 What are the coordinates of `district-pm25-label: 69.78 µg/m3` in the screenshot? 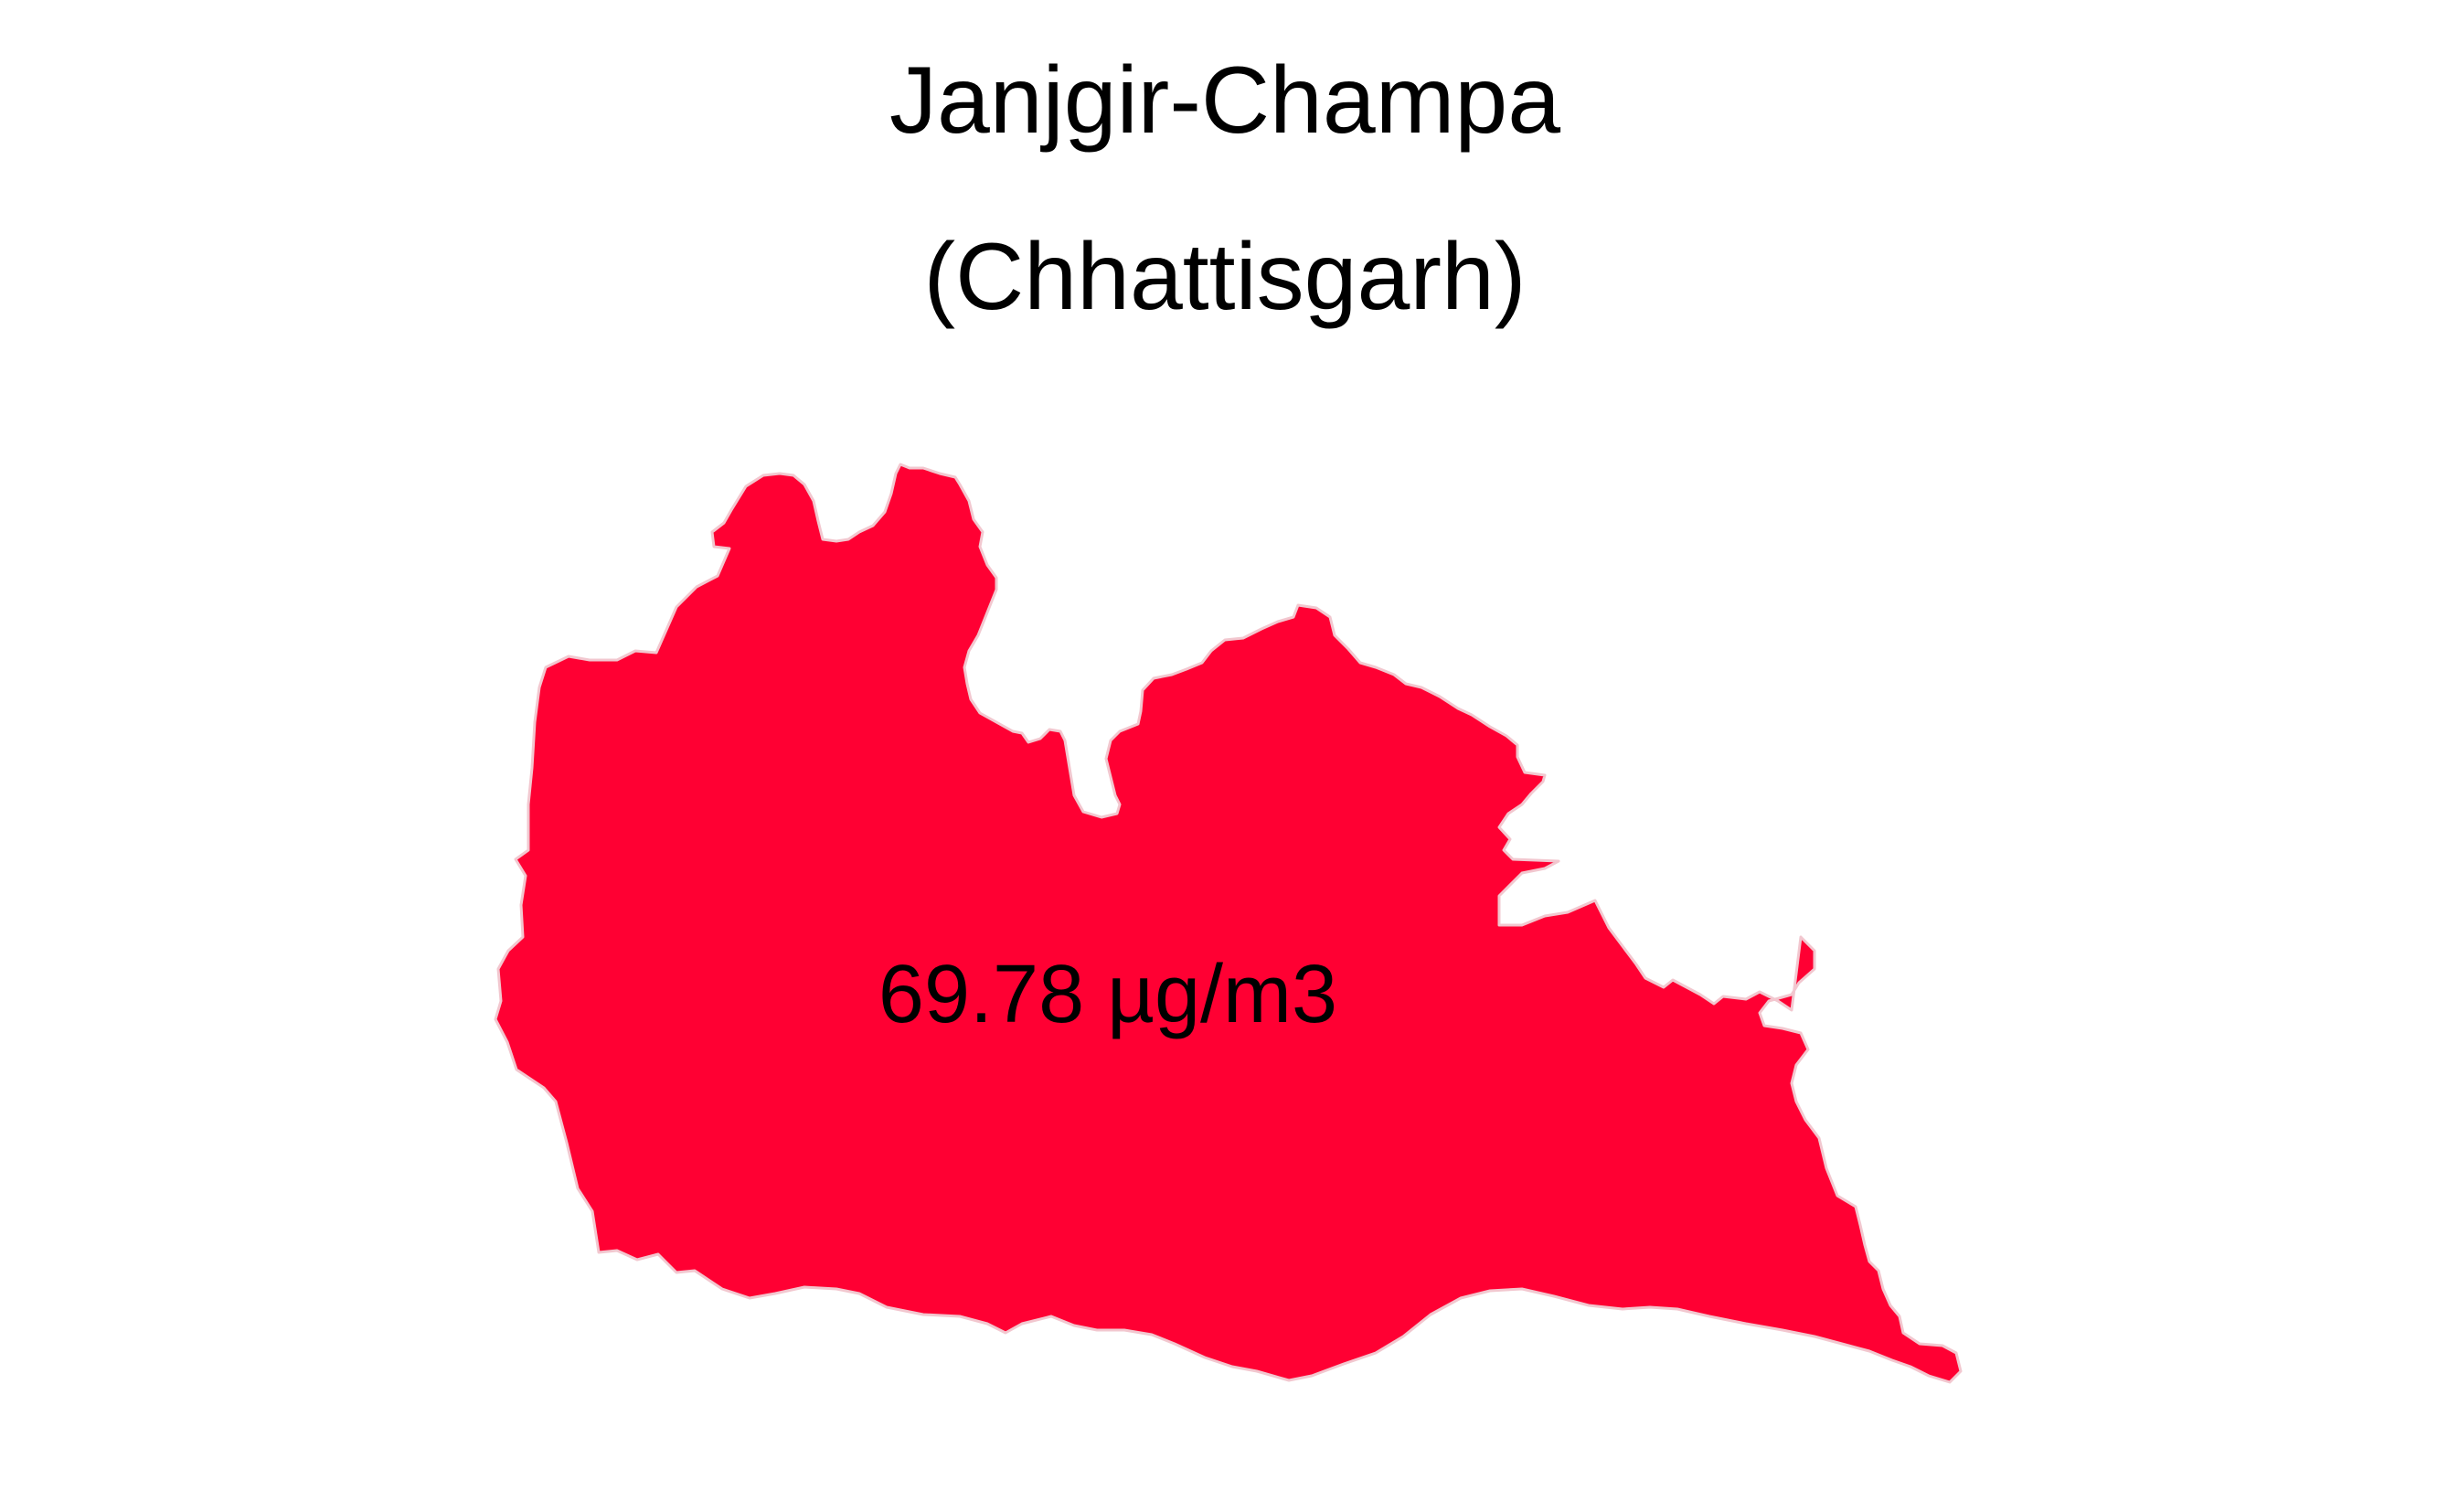 It's located at (1108, 994).